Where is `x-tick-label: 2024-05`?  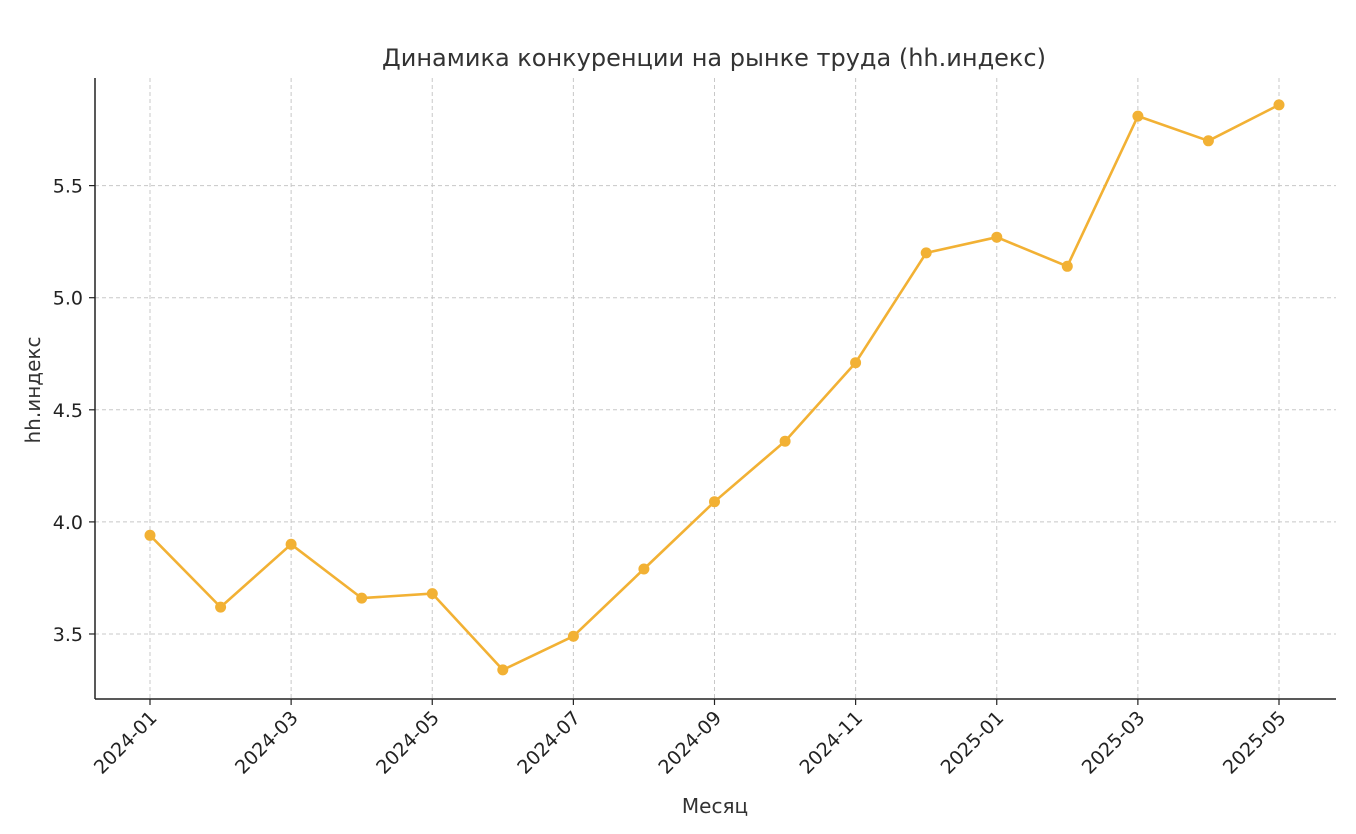
x-tick-label: 2024-05 is located at coordinates (408, 743).